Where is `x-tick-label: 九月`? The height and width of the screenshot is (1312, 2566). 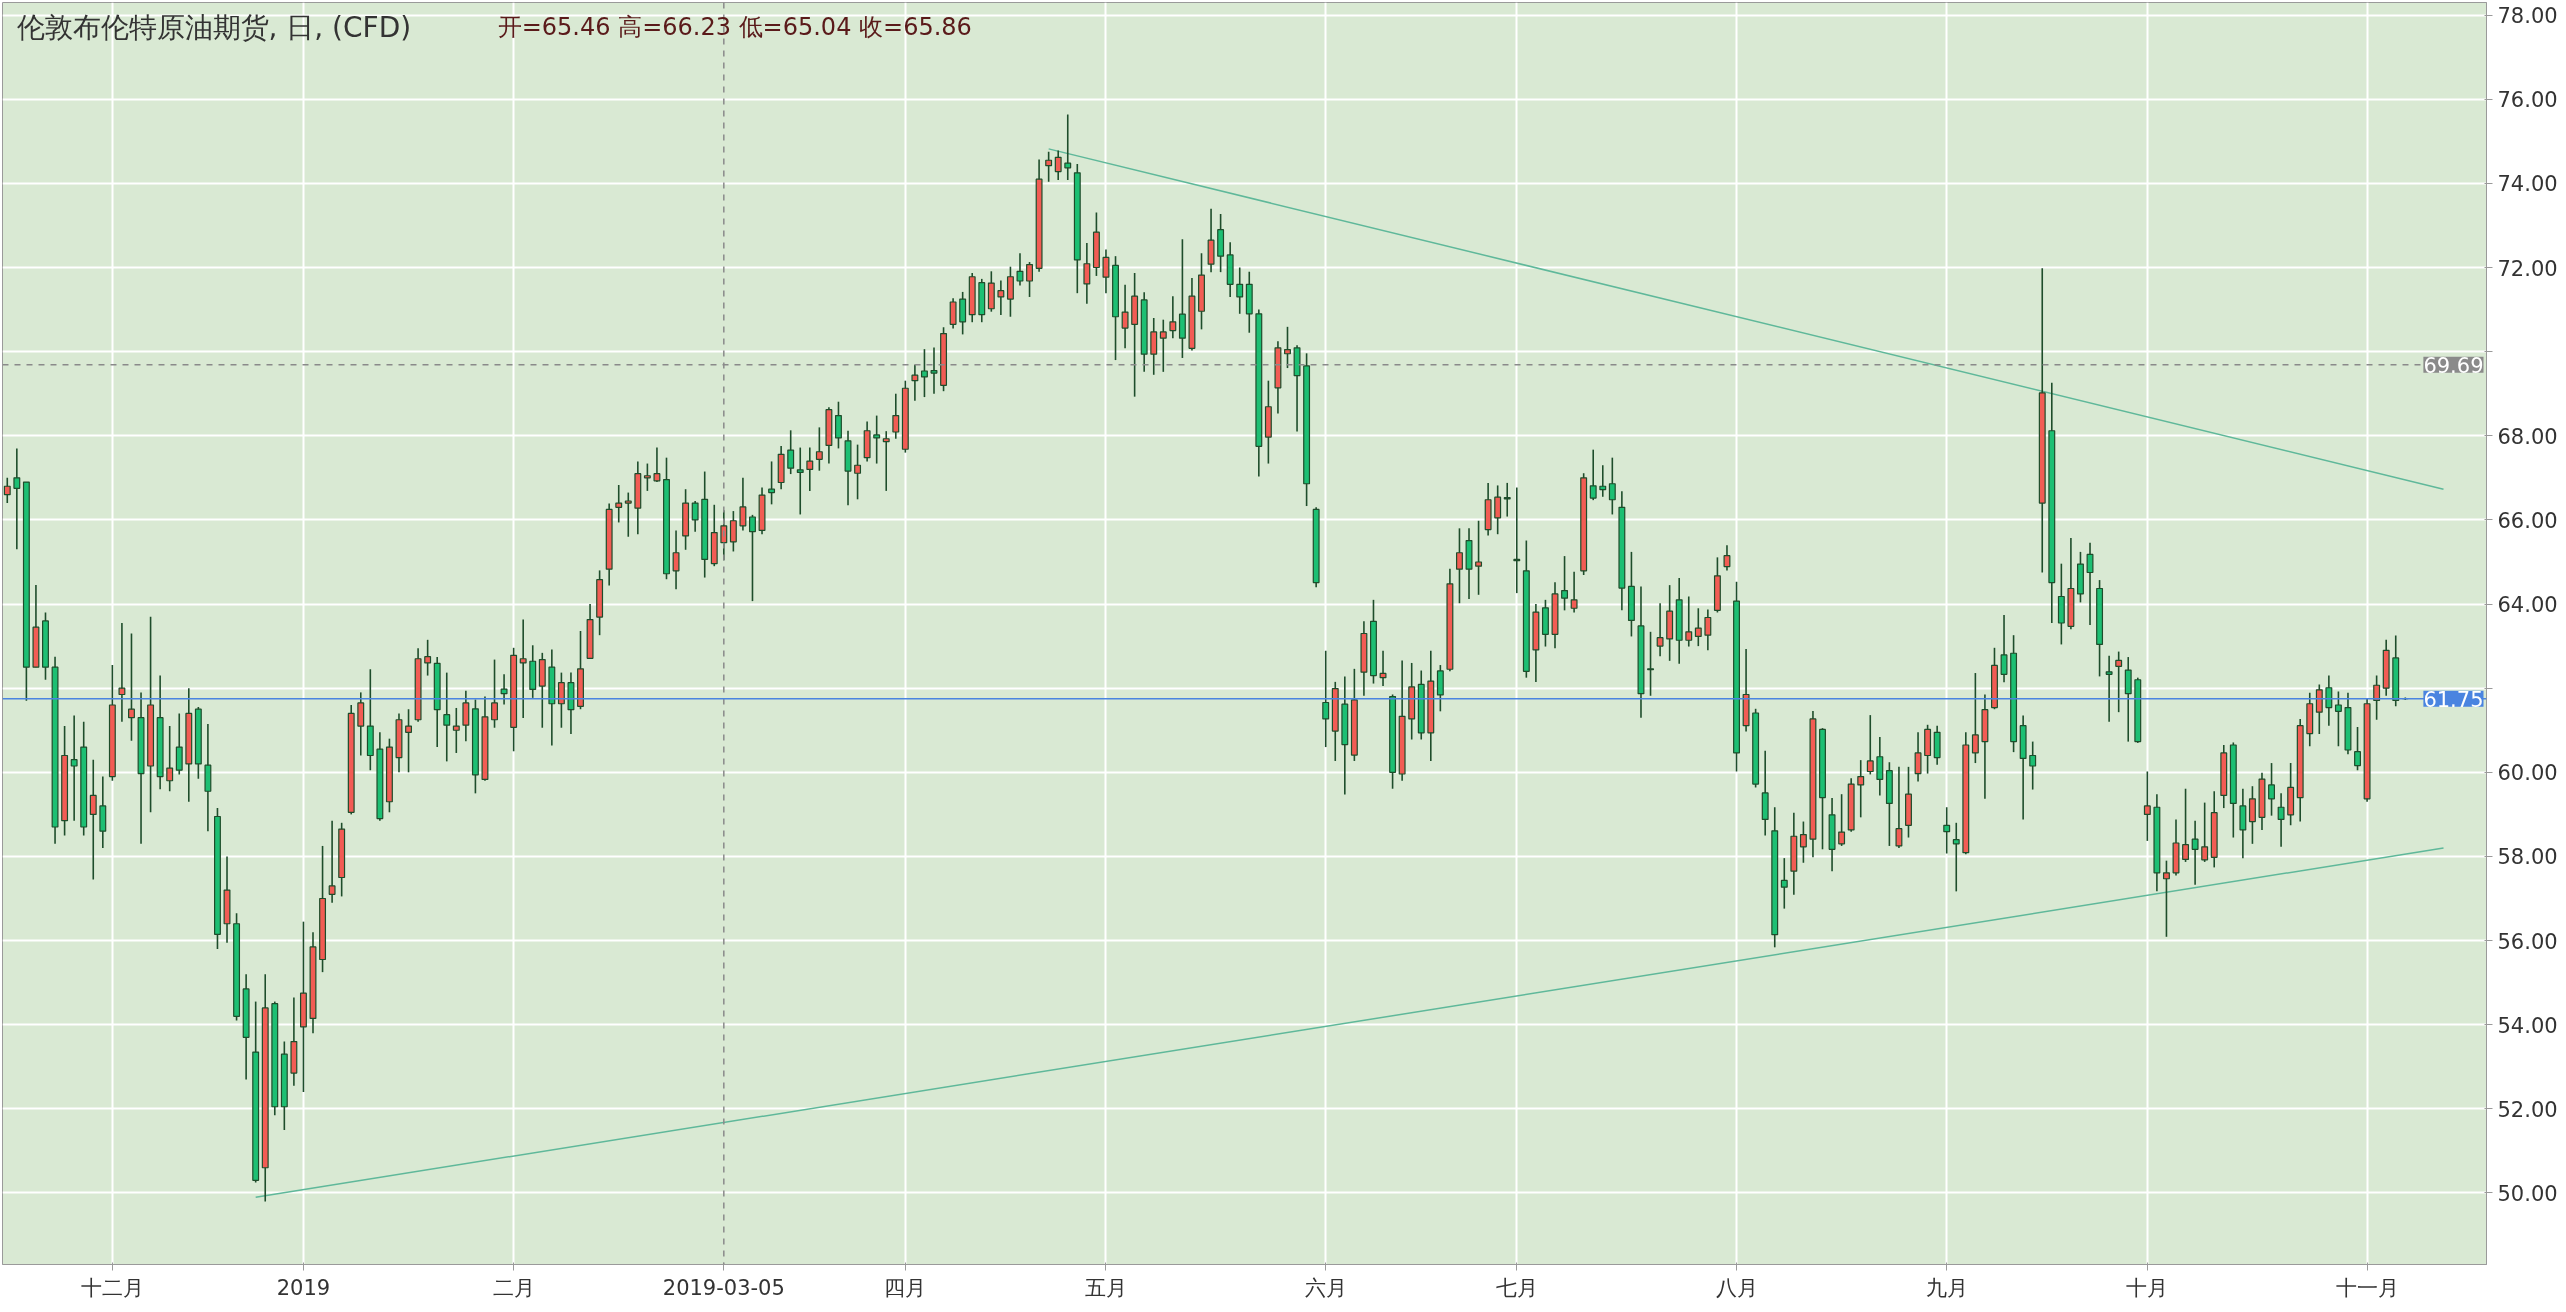
x-tick-label: 九月 is located at coordinates (1946, 1287).